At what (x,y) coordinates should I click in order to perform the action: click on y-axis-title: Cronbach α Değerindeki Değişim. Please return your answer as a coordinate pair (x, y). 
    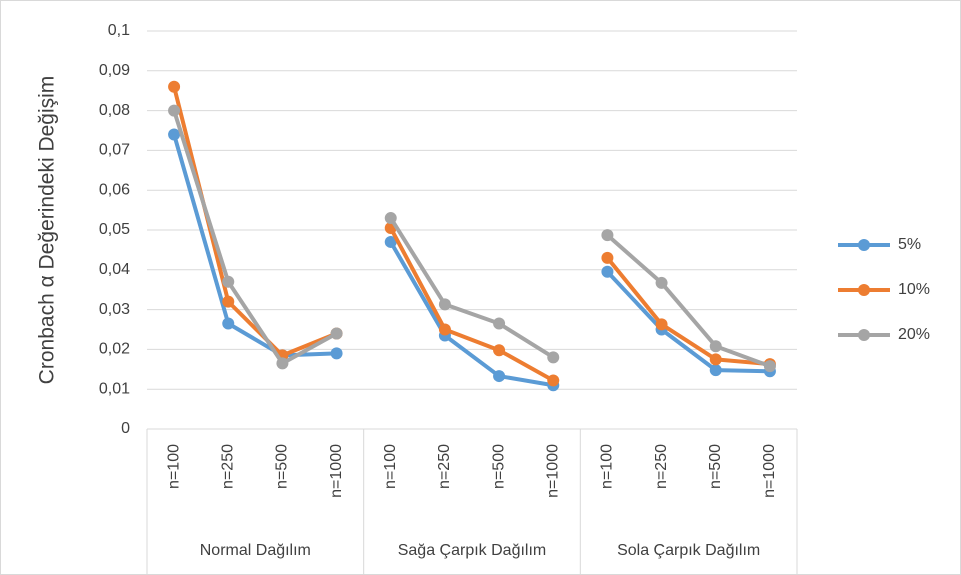
    Looking at the image, I should click on (47, 230).